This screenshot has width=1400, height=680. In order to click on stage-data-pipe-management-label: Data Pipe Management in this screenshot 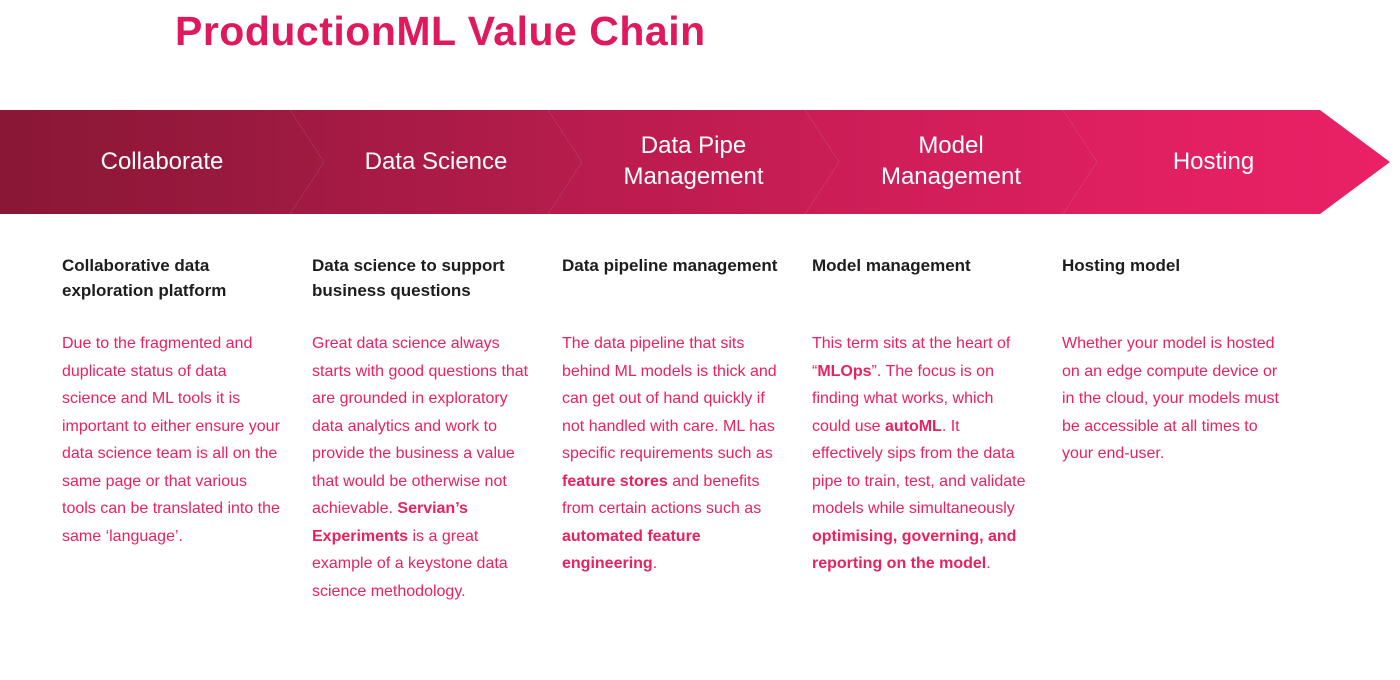, I will do `click(693, 161)`.